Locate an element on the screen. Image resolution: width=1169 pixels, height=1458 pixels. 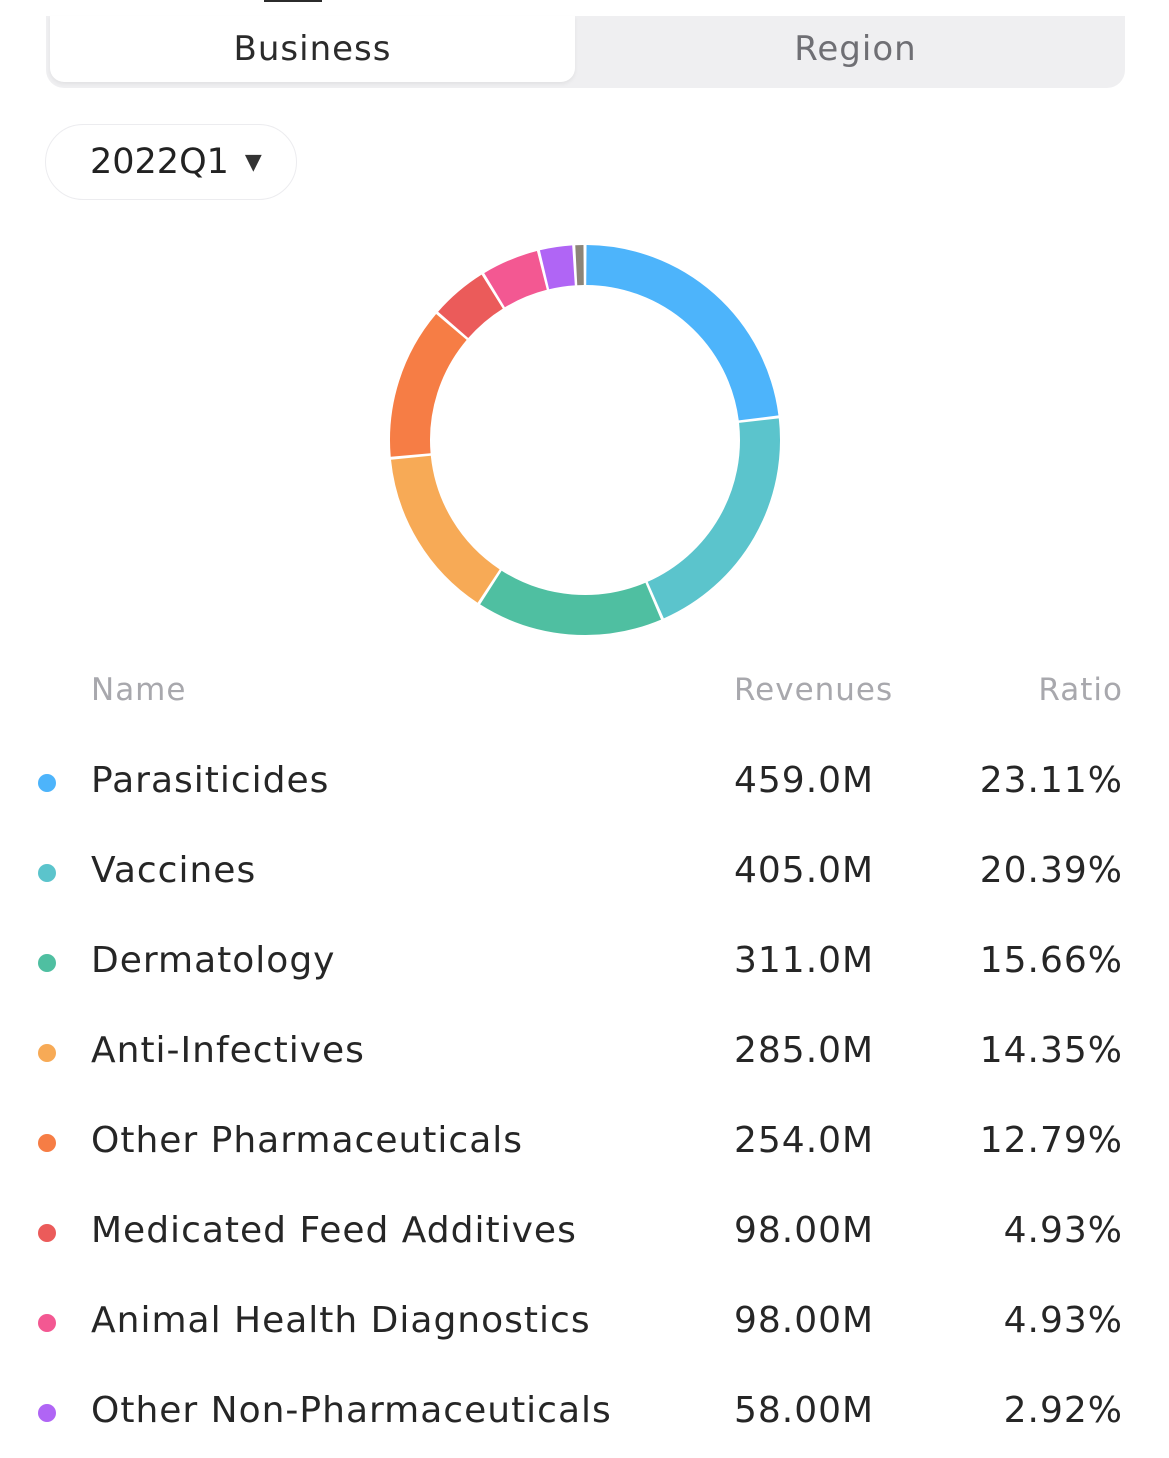
column-header-name: Name is located at coordinates (138, 690).